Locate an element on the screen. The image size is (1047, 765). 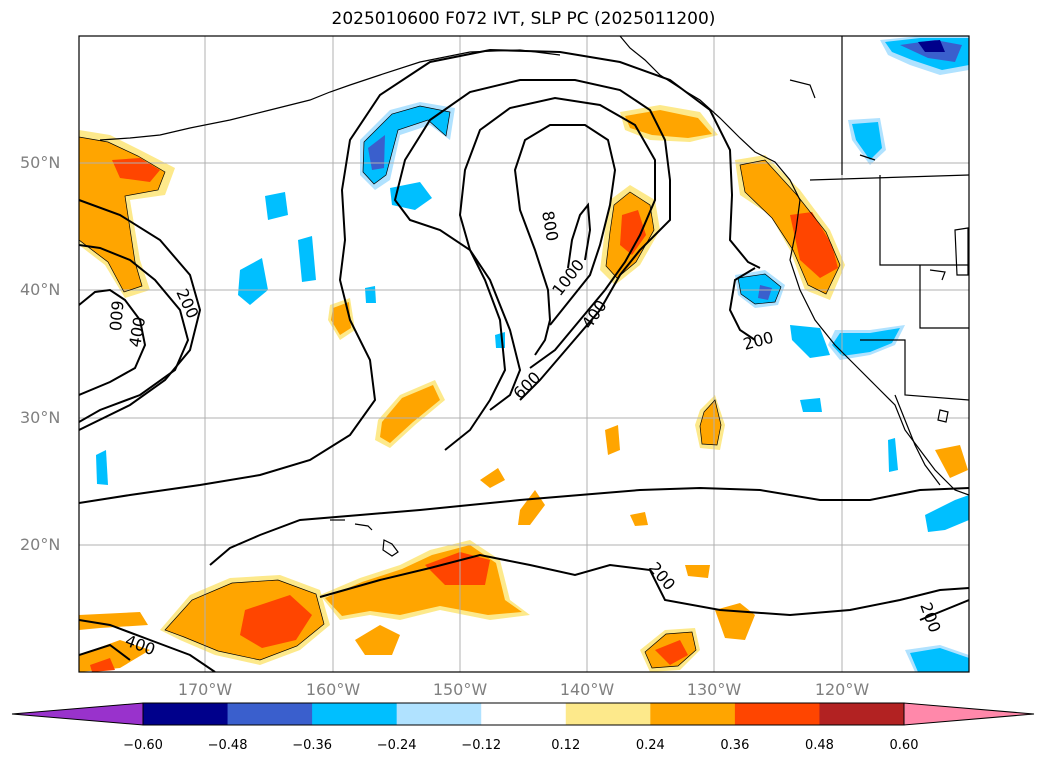
colorbar-tick-label: −0.12 is located at coordinates (481, 745).